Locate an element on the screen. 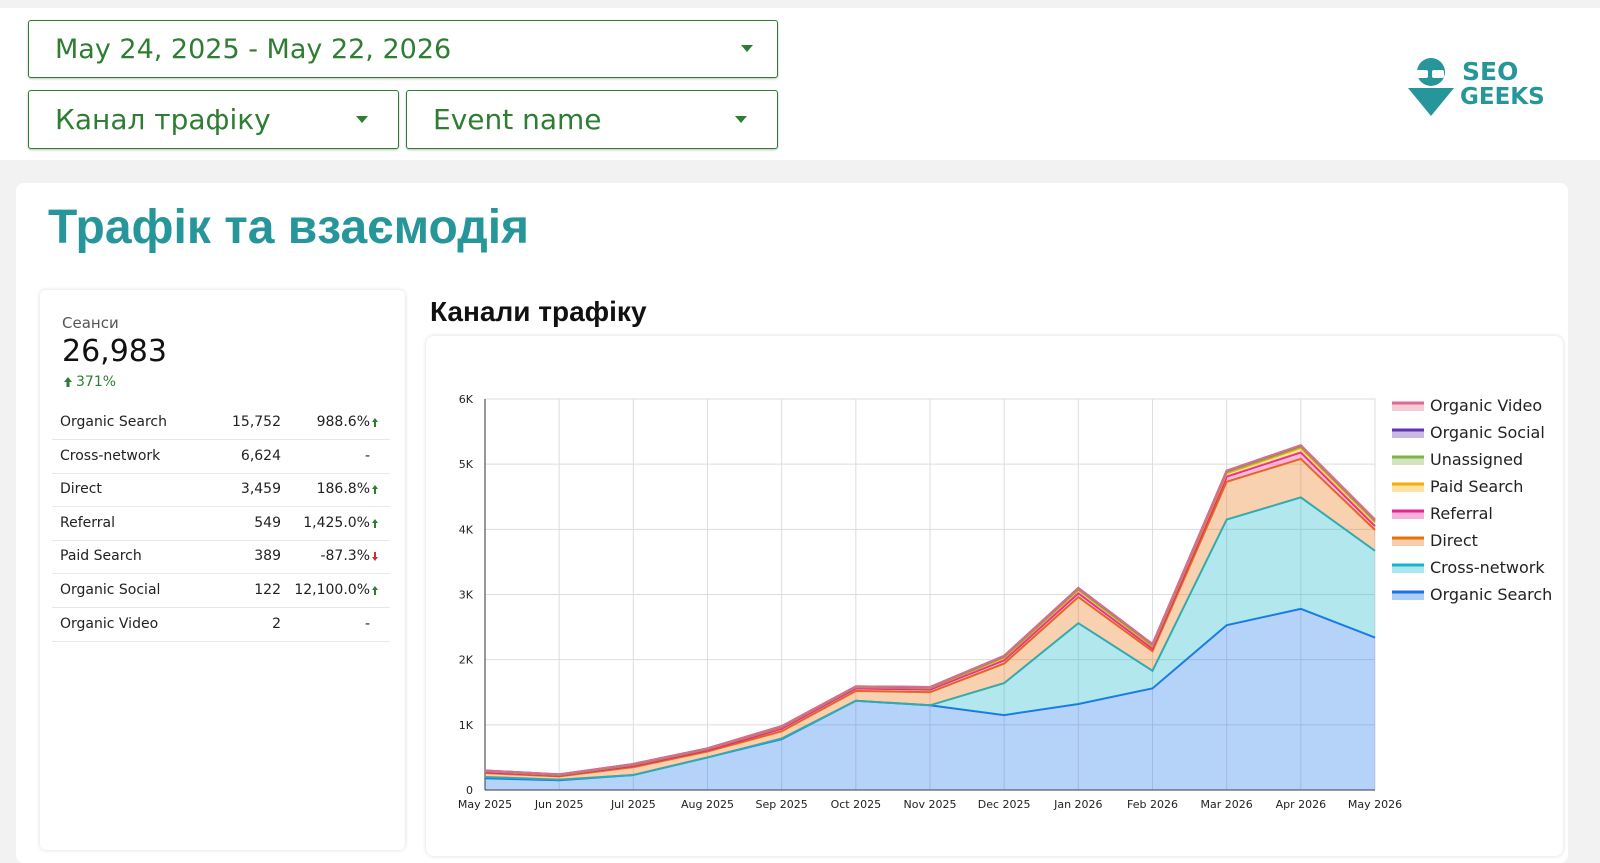  x-tick-label: May 2026 is located at coordinates (1375, 804).